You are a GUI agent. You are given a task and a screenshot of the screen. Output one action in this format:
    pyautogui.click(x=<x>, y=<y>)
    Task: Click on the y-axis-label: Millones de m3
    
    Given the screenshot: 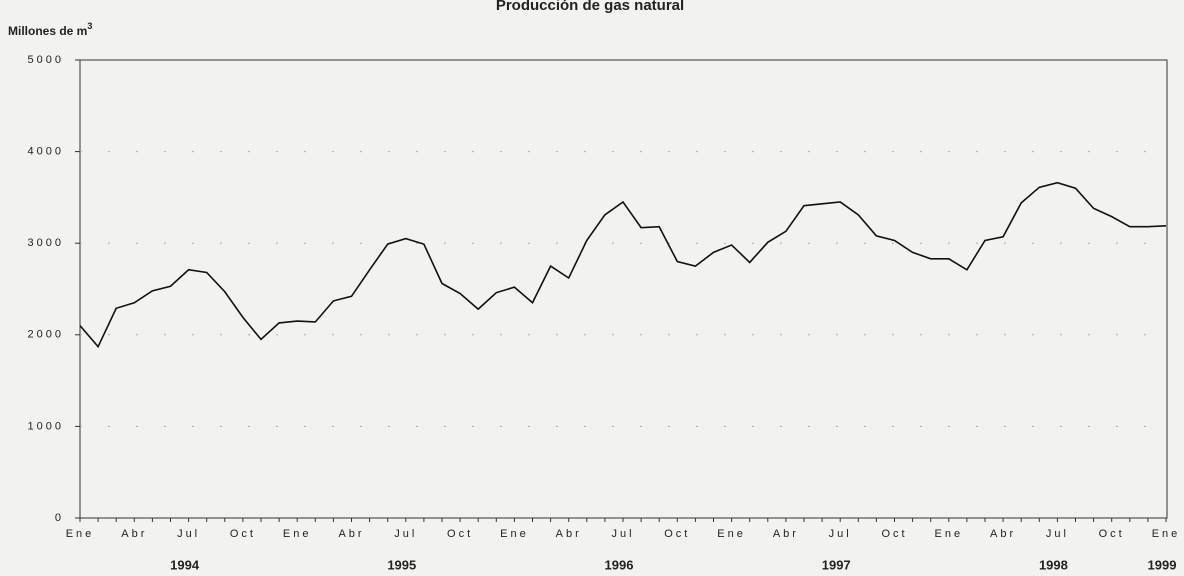 What is the action you would take?
    pyautogui.click(x=50, y=29)
    